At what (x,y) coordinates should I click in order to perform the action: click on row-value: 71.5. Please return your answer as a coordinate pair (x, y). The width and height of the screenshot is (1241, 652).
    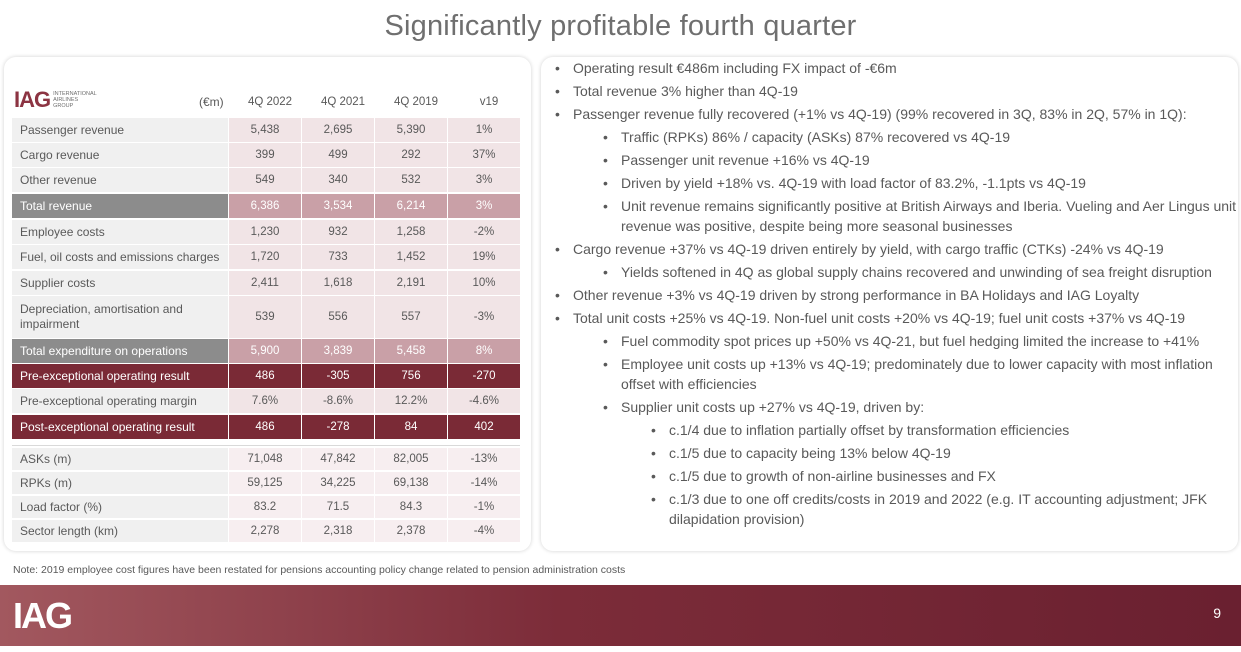
    Looking at the image, I should click on (338, 507).